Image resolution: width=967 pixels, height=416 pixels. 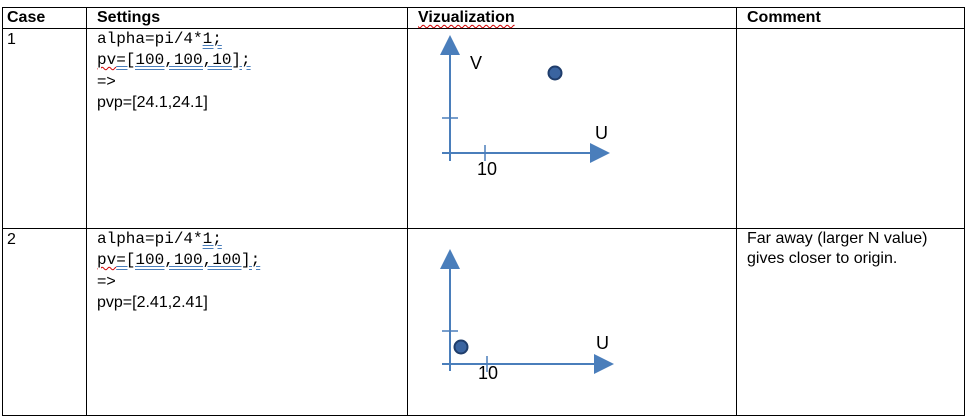 I want to click on comment-cell, so click(x=850, y=128).